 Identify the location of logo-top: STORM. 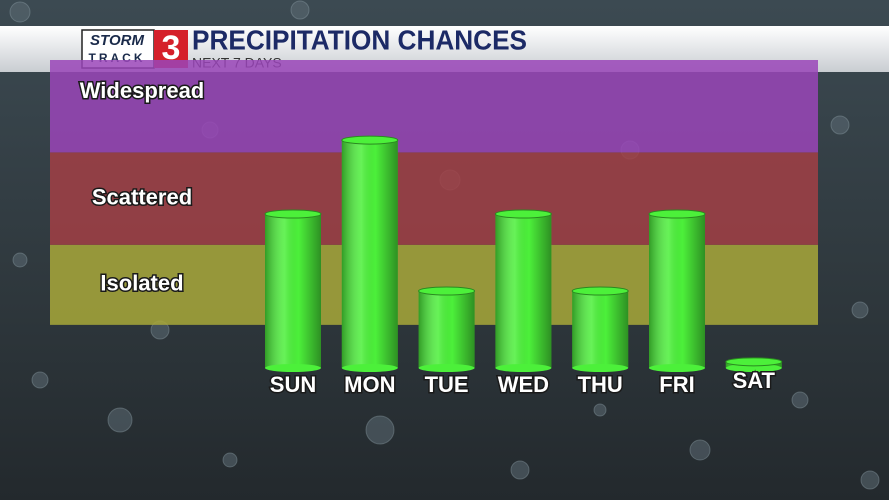
(117, 40).